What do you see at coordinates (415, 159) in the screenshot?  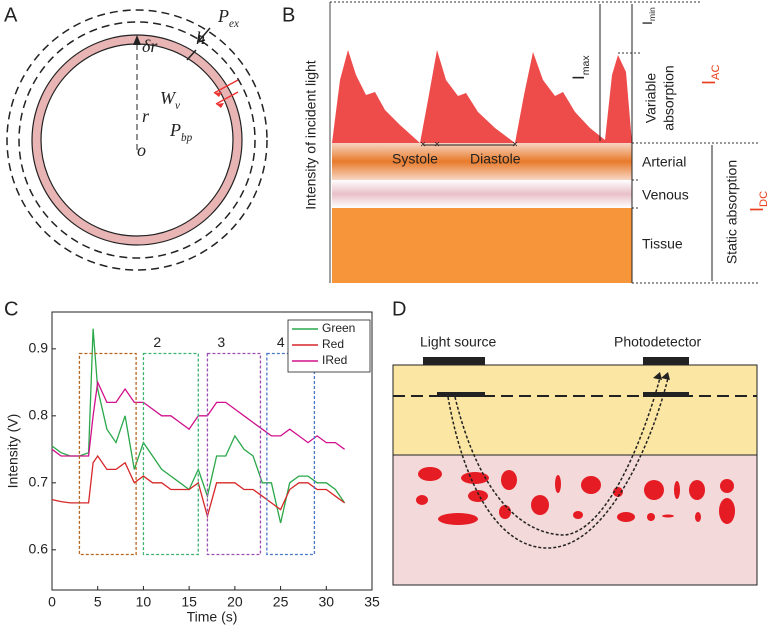 I see `phase-label: Systole` at bounding box center [415, 159].